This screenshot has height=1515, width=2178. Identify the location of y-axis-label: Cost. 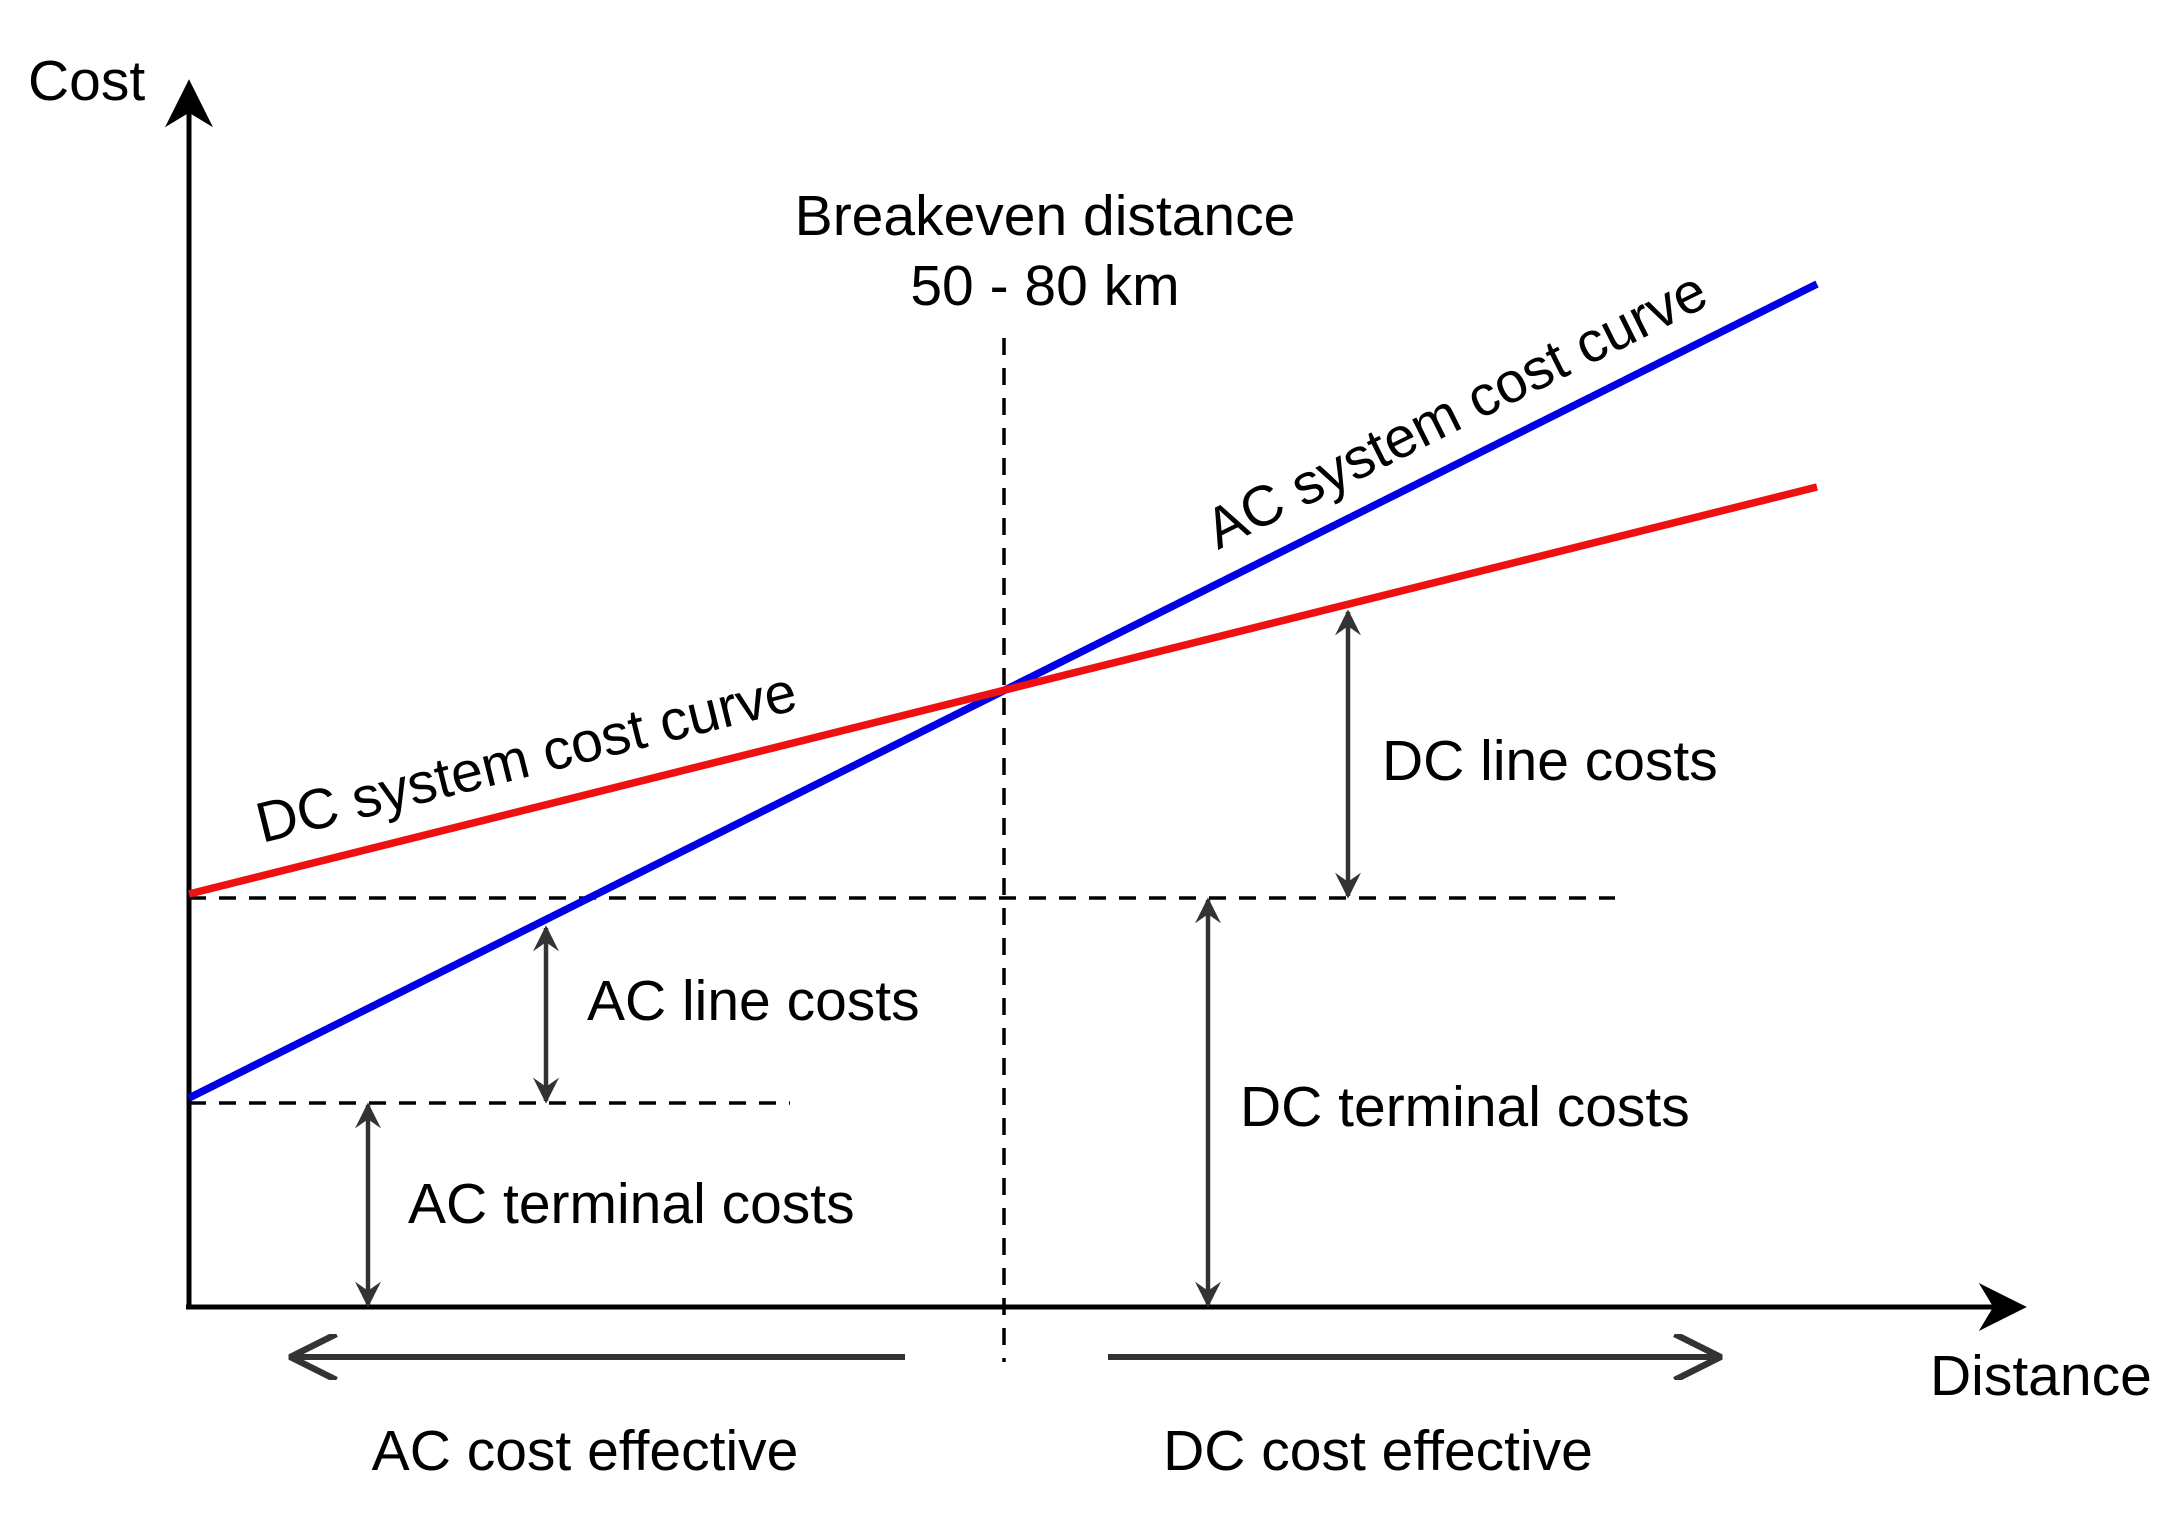
(86, 81).